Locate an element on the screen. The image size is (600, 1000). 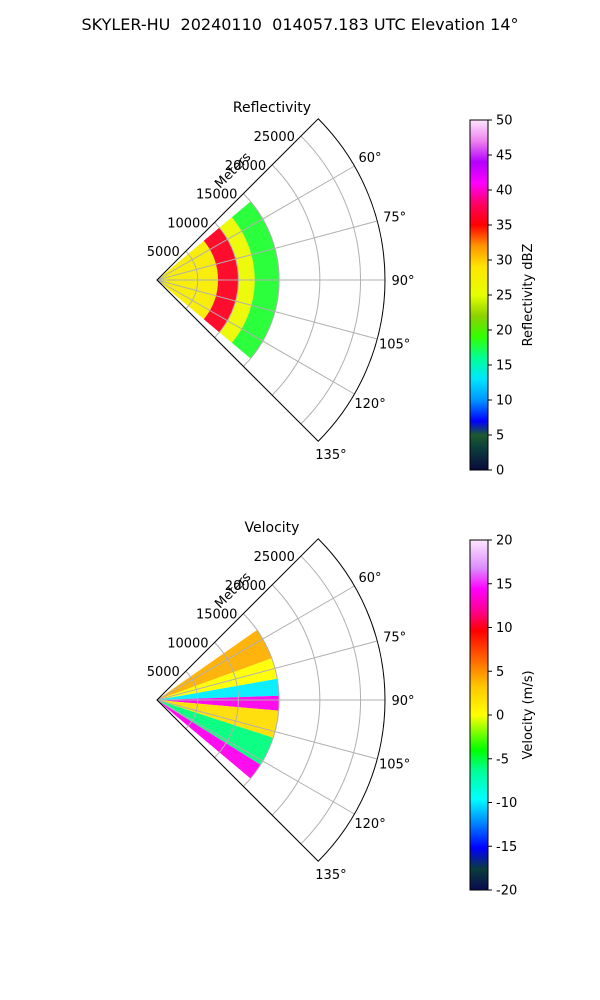
panel-title: Reflectivity is located at coordinates (272, 108).